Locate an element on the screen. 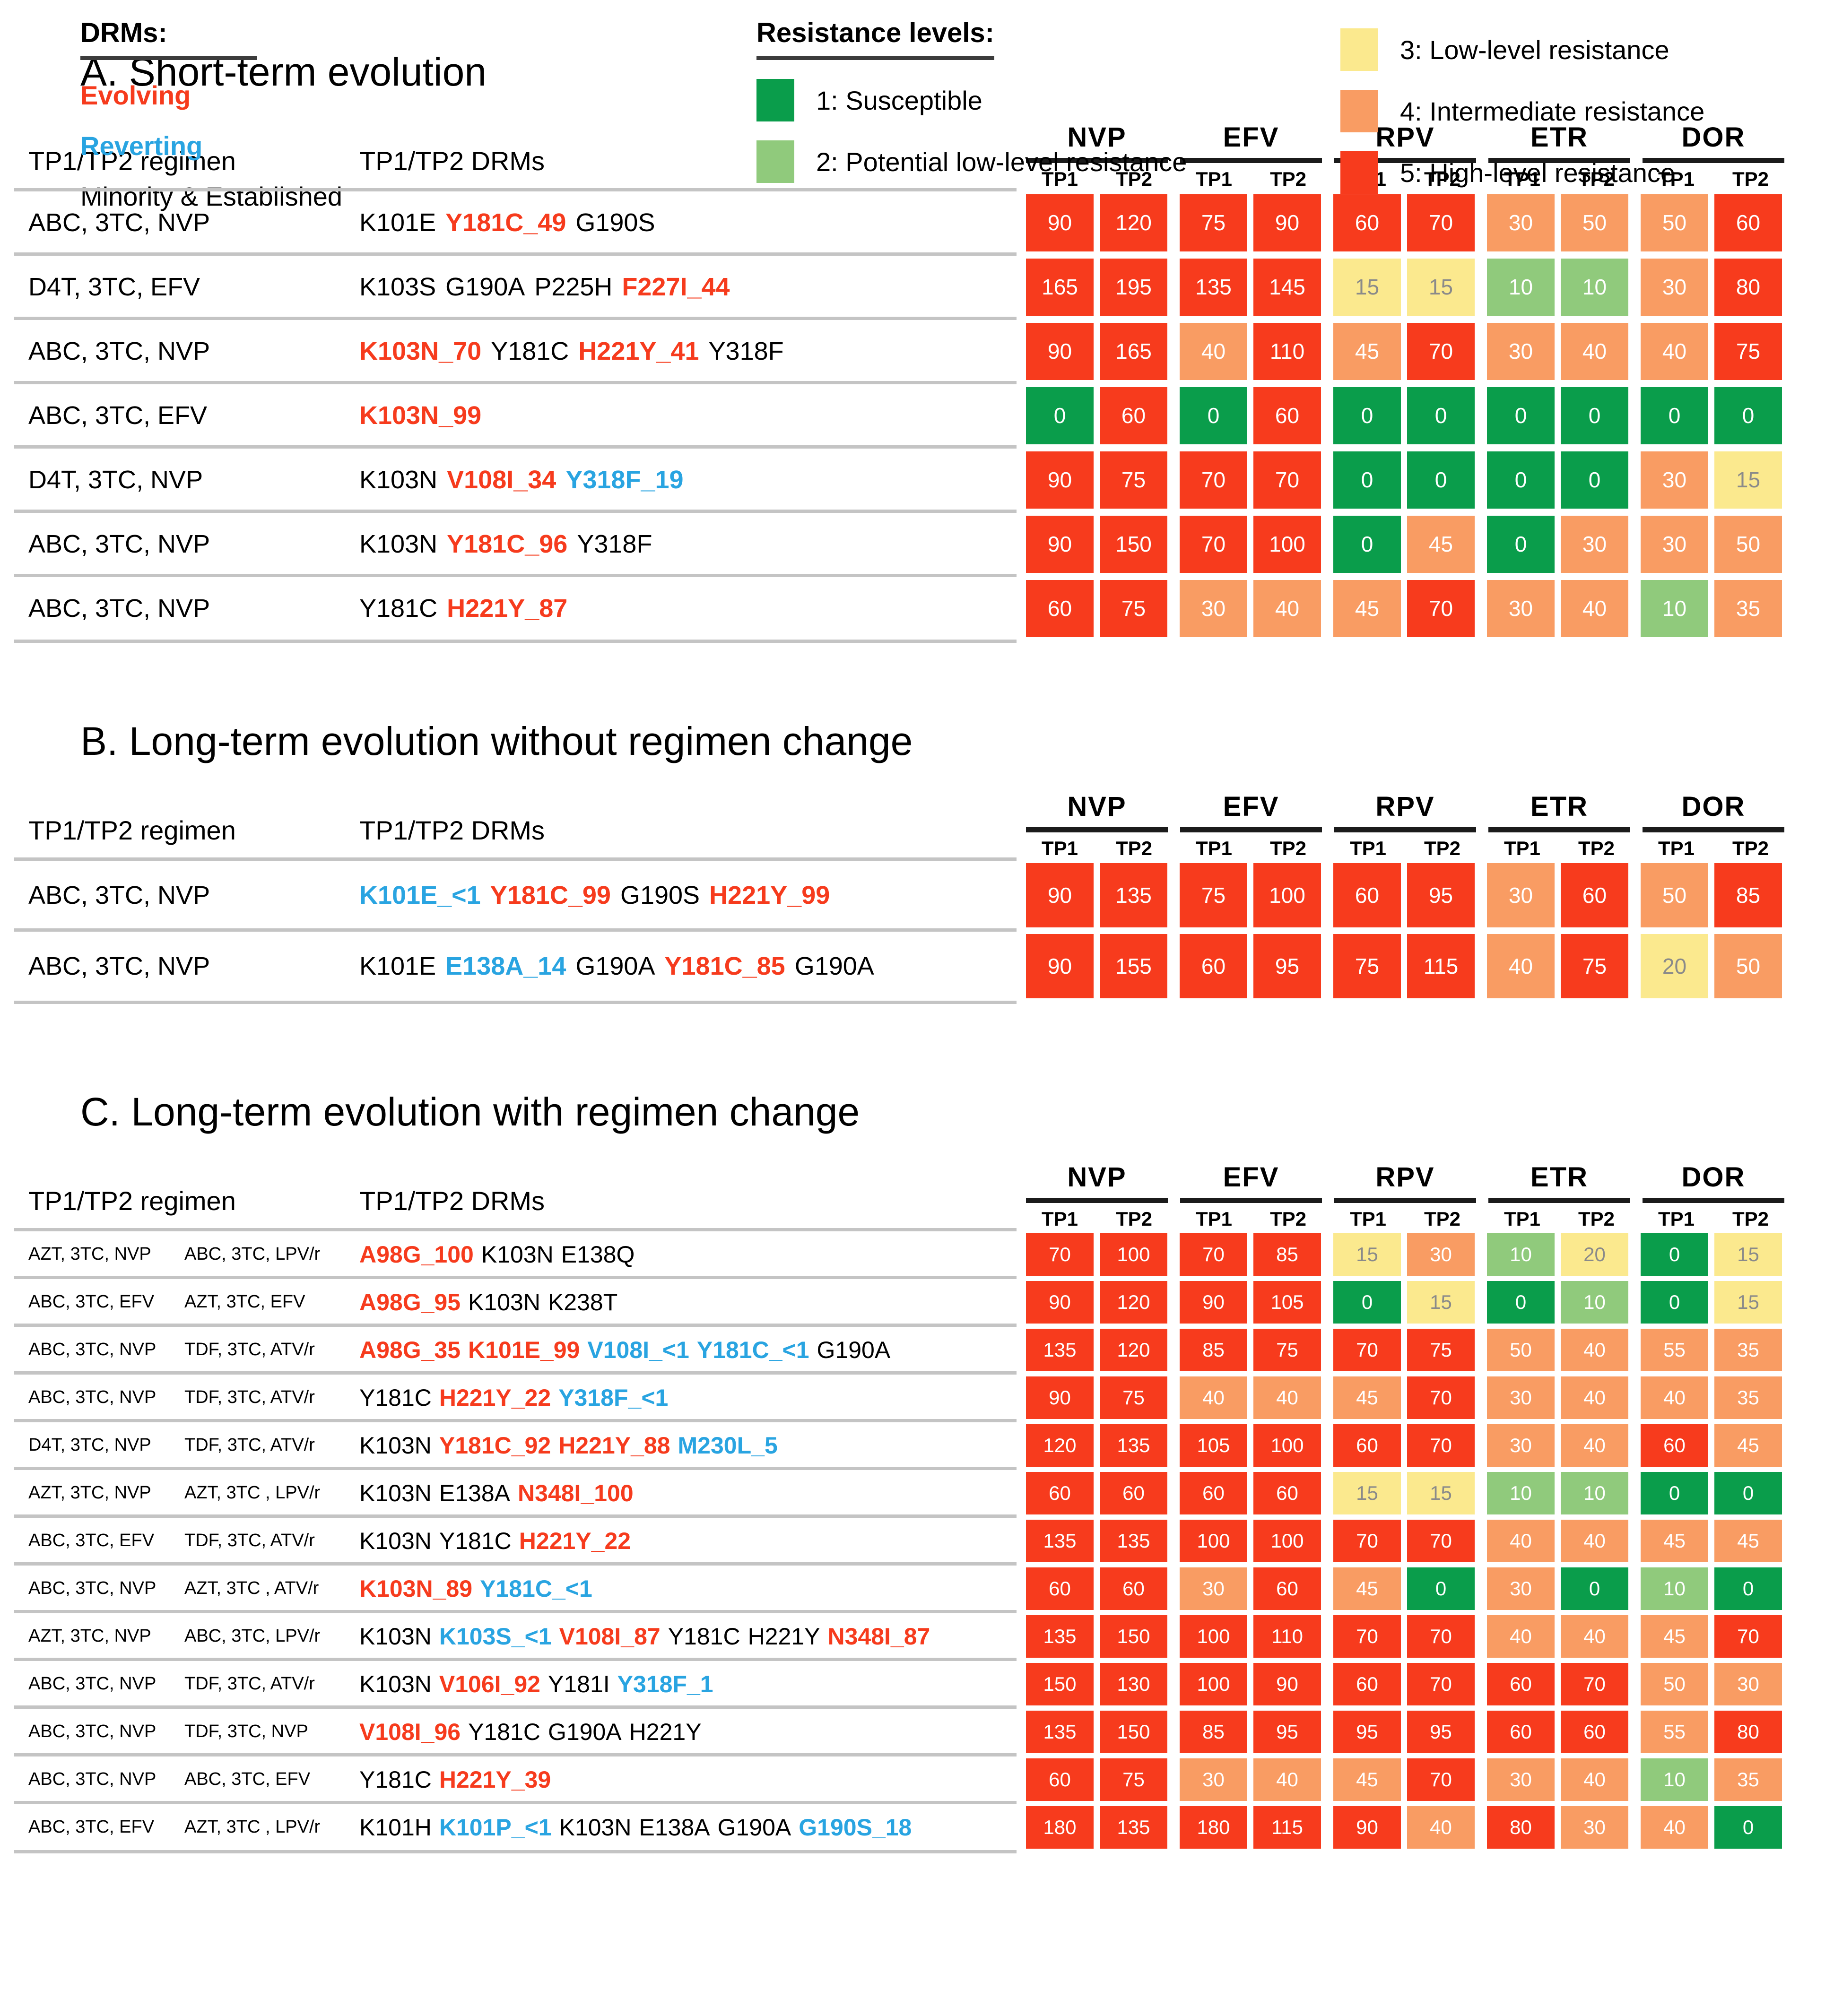 This screenshot has width=1834, height=2016. heat-group-efv: 75 100 is located at coordinates (1250, 895).